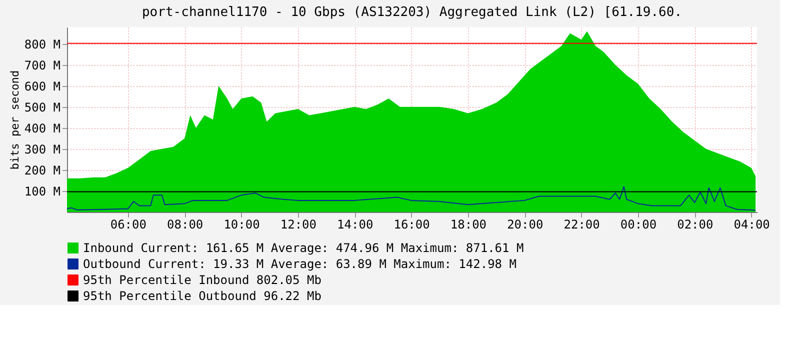 Image resolution: width=803 pixels, height=343 pixels. What do you see at coordinates (412, 225) in the screenshot?
I see `x-tick-label: 16:00` at bounding box center [412, 225].